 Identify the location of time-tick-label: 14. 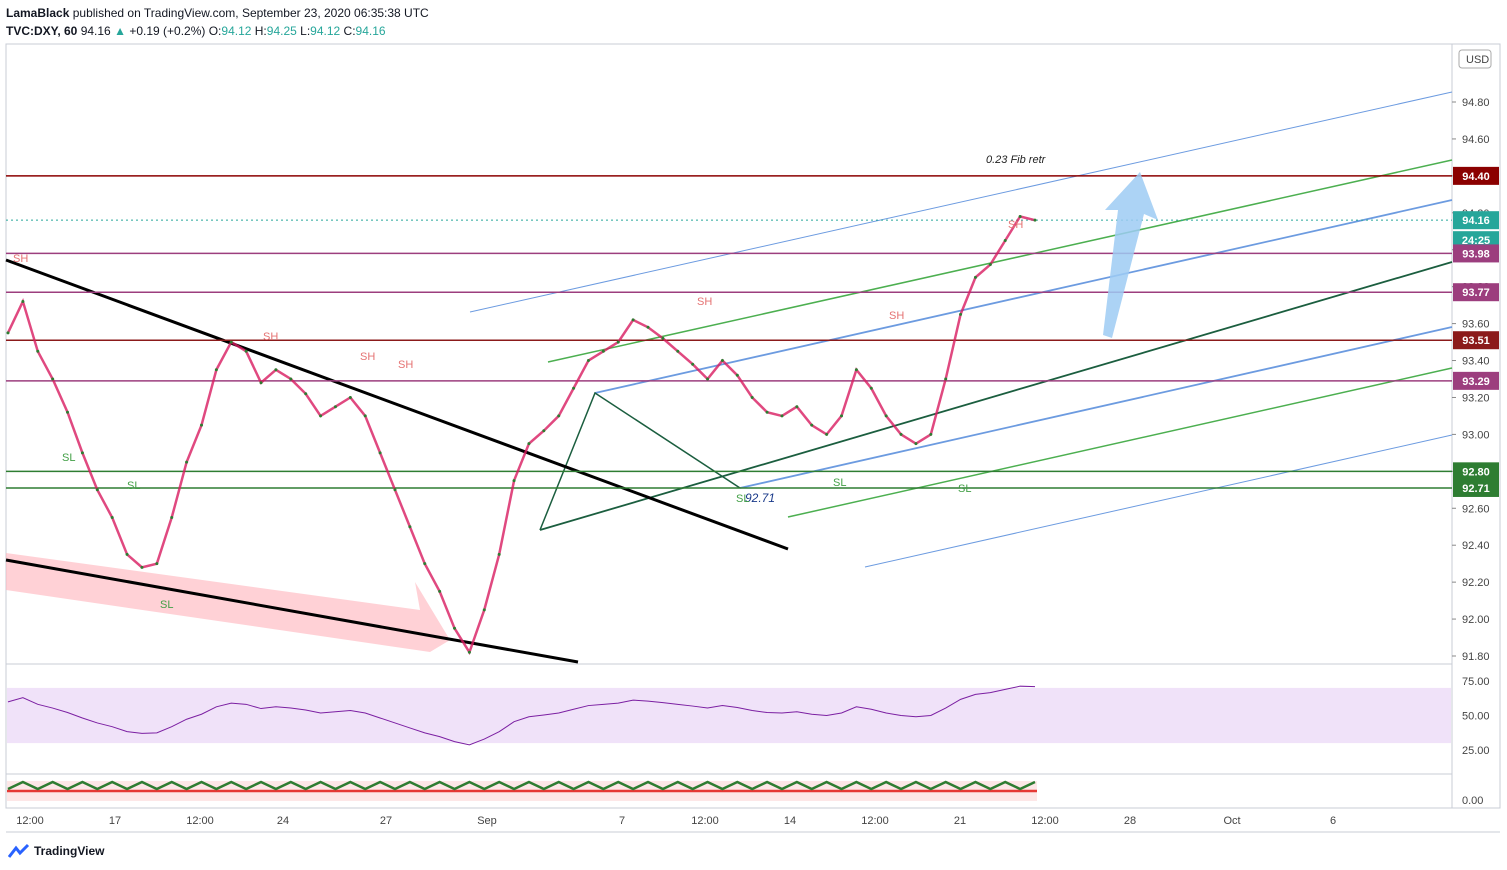
(790, 821).